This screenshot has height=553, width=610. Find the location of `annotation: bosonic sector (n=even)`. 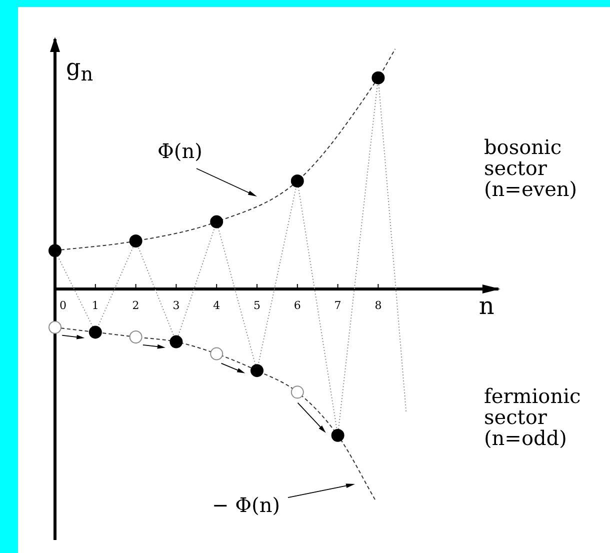

annotation: bosonic sector (n=even) is located at coordinates (531, 168).